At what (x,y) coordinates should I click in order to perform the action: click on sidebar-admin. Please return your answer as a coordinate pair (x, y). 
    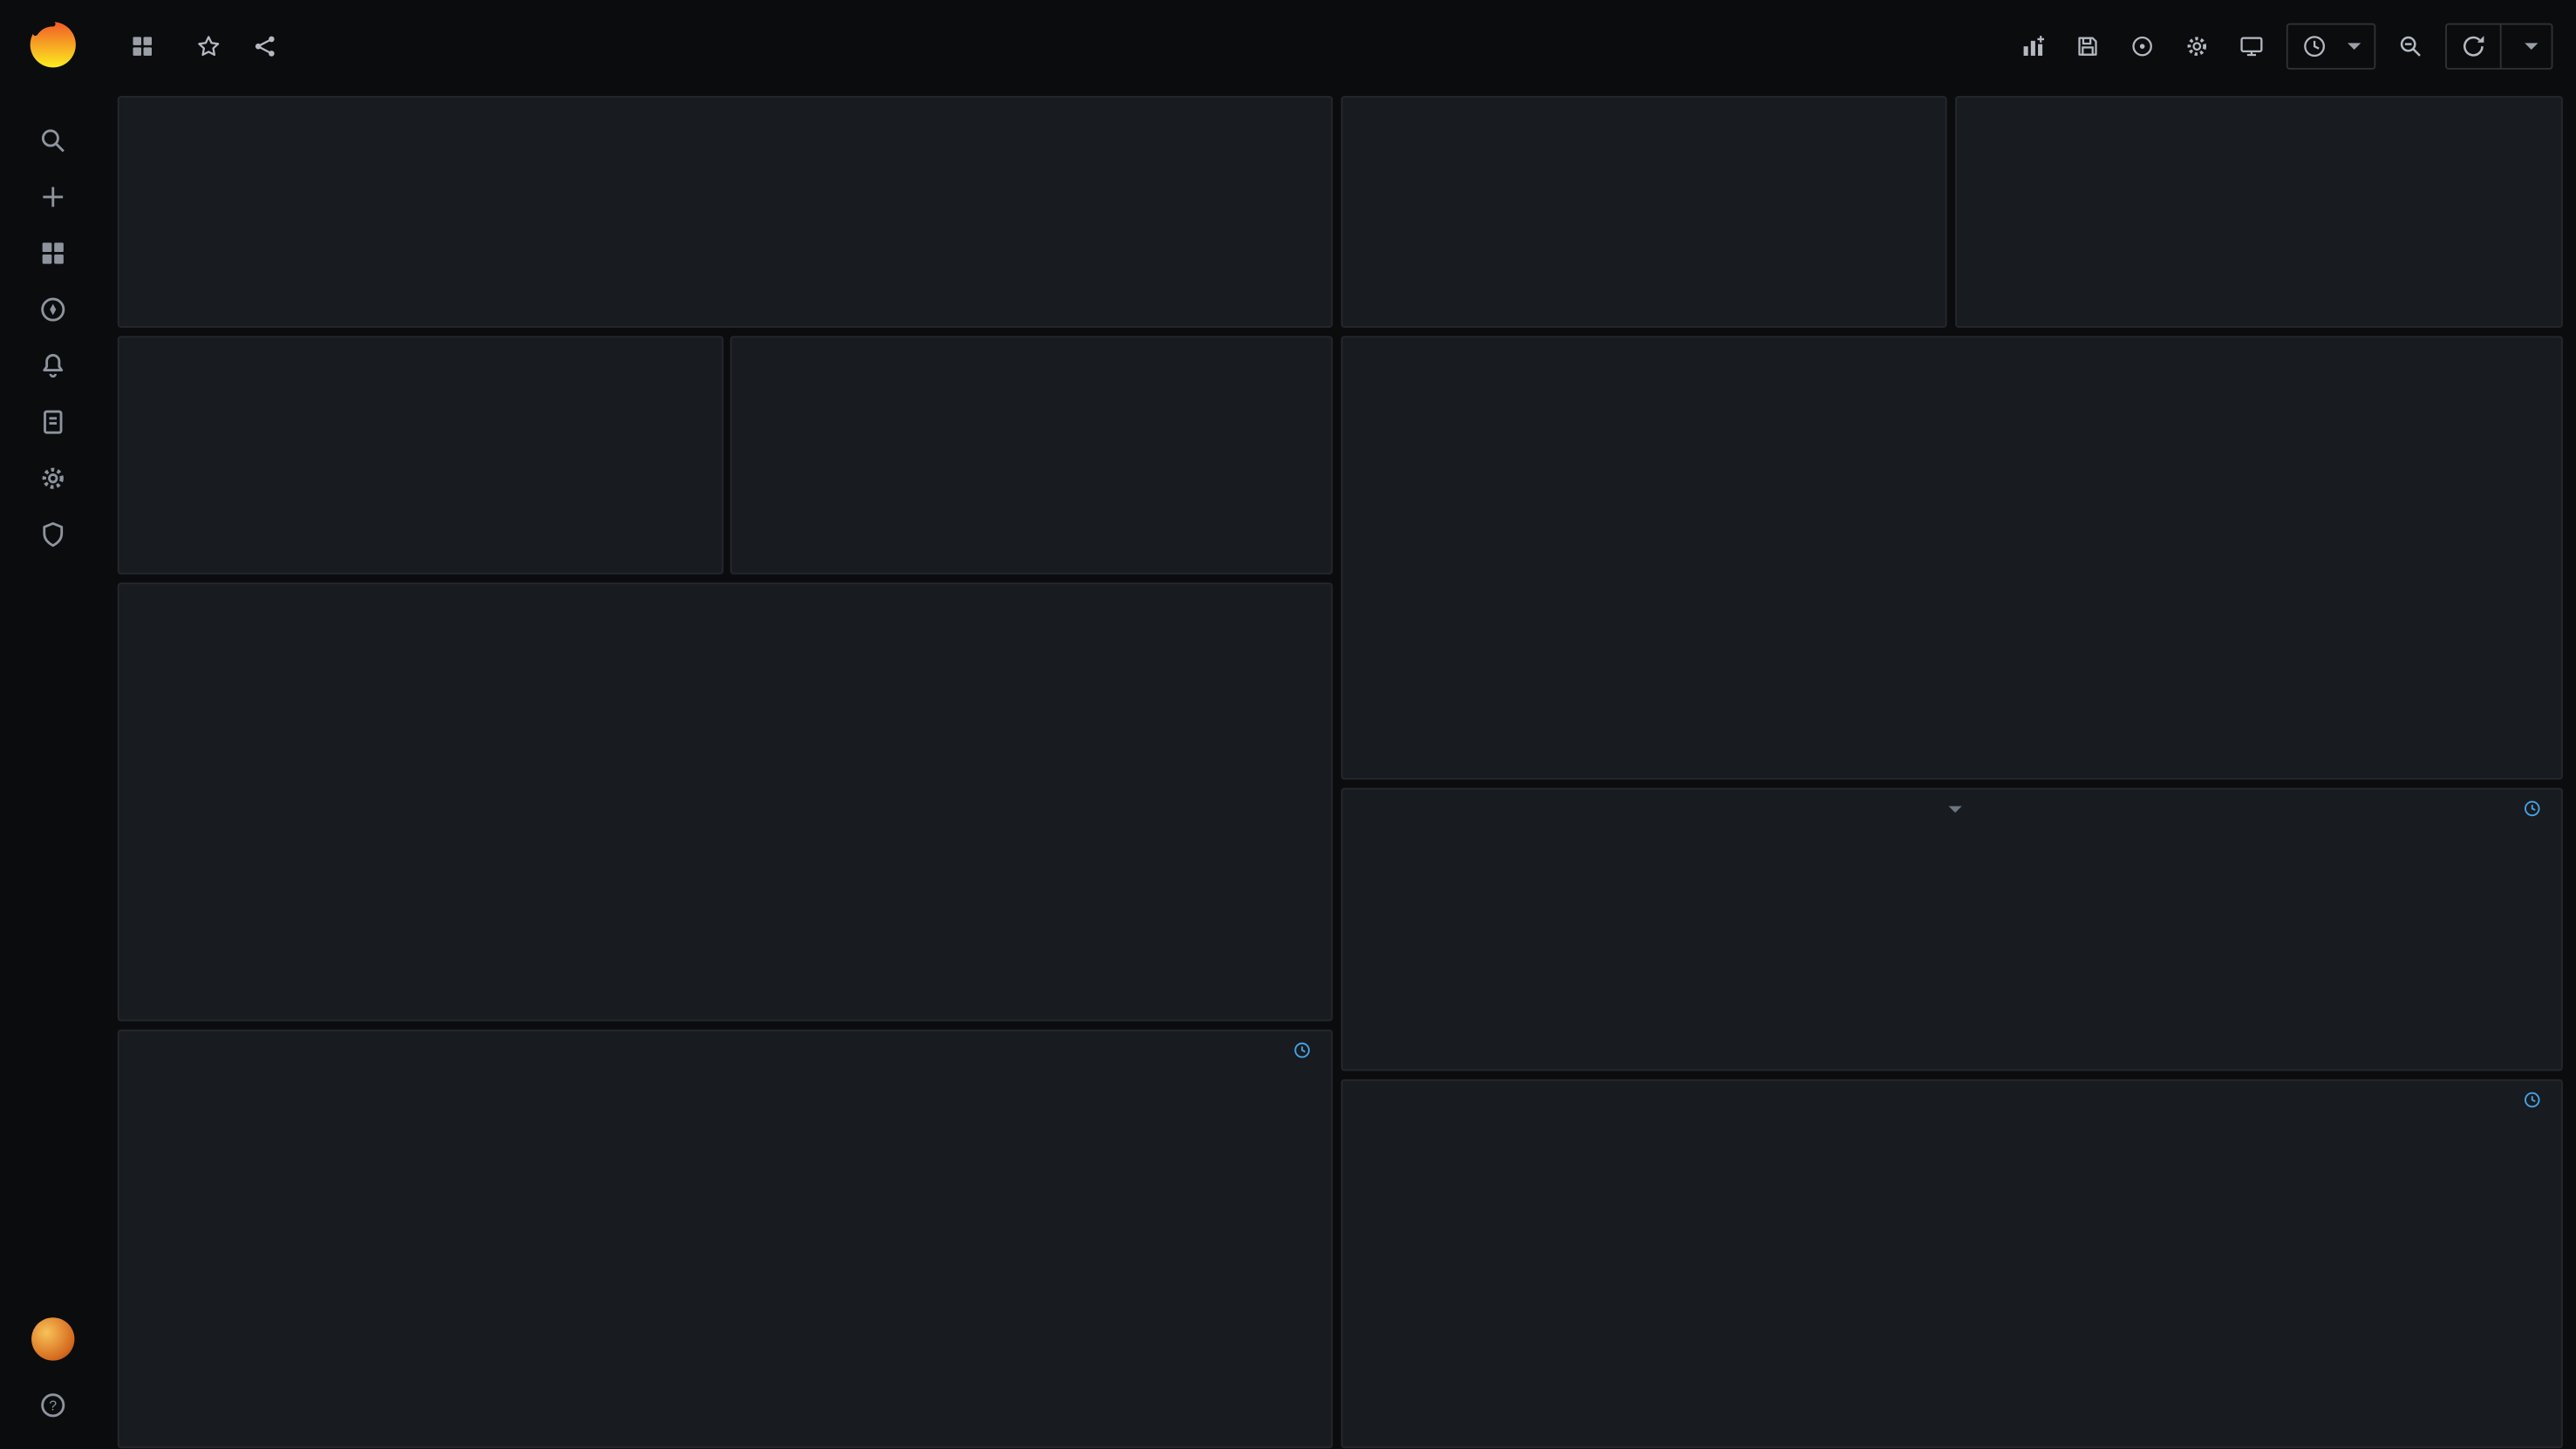
    Looking at the image, I should click on (53, 535).